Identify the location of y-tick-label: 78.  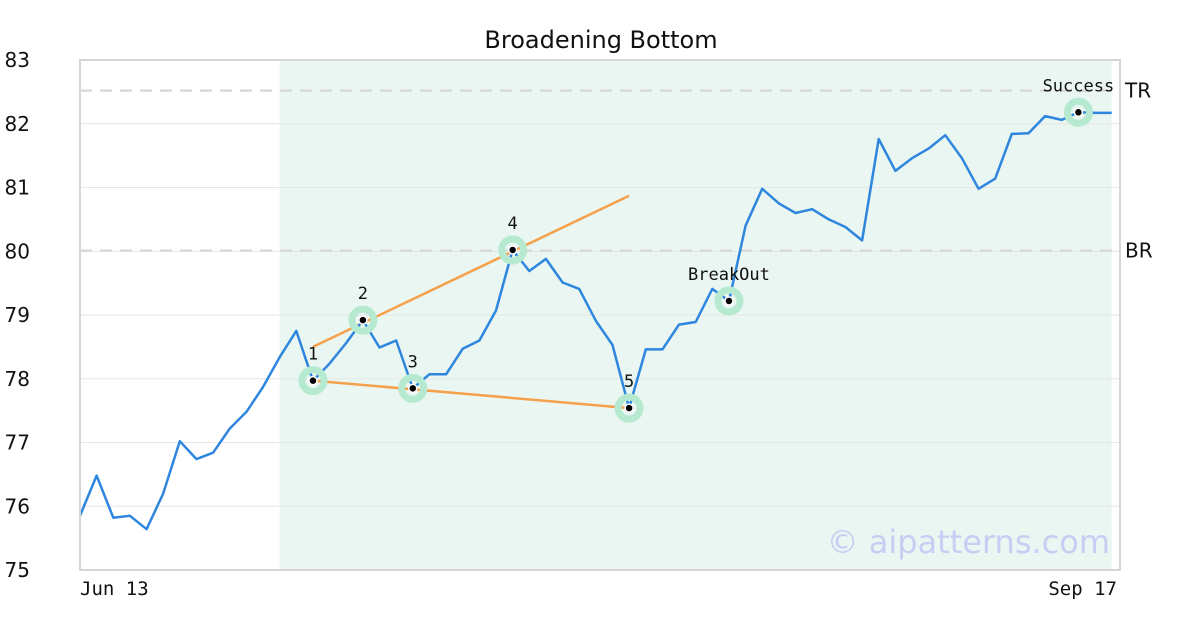
(17, 379).